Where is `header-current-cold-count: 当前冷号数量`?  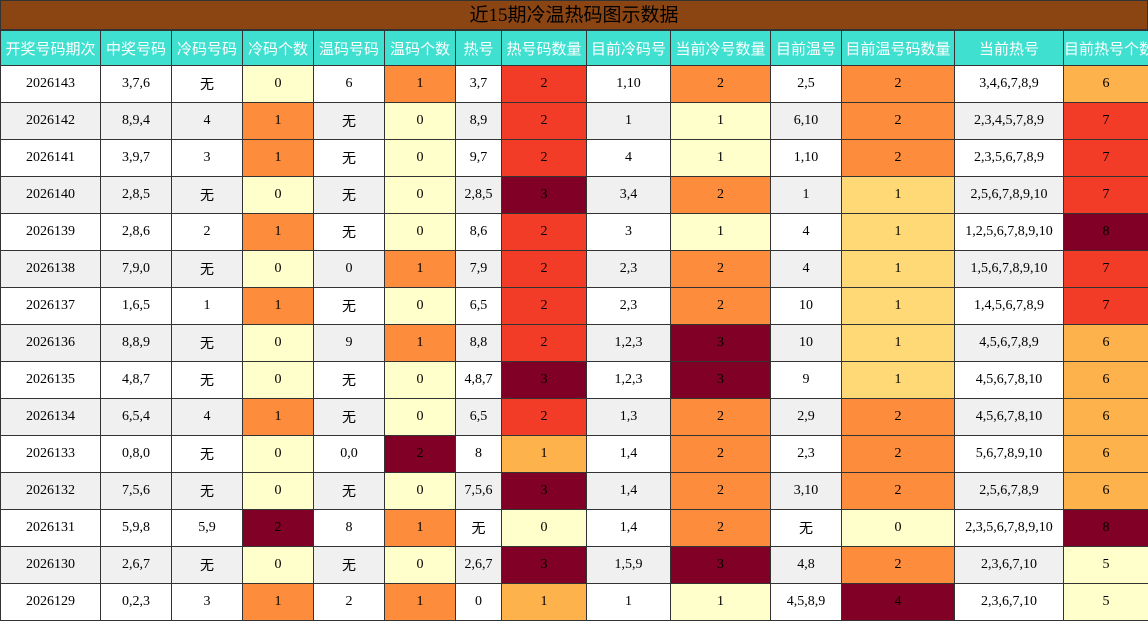 header-current-cold-count: 当前冷号数量 is located at coordinates (721, 48).